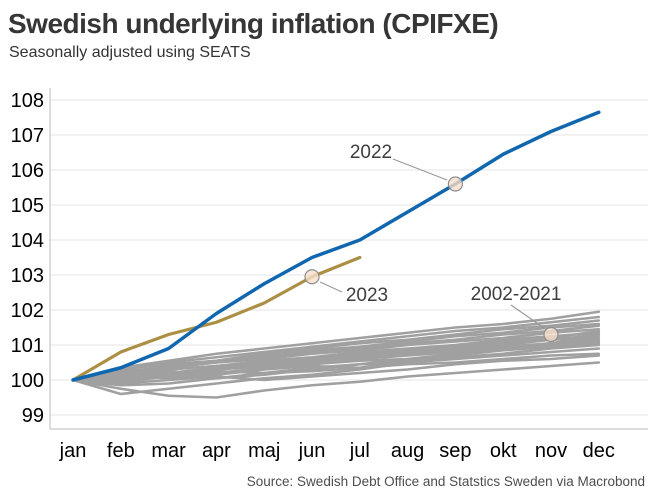 The width and height of the screenshot is (650, 500). I want to click on y-tick-label-101: 101, so click(27, 346).